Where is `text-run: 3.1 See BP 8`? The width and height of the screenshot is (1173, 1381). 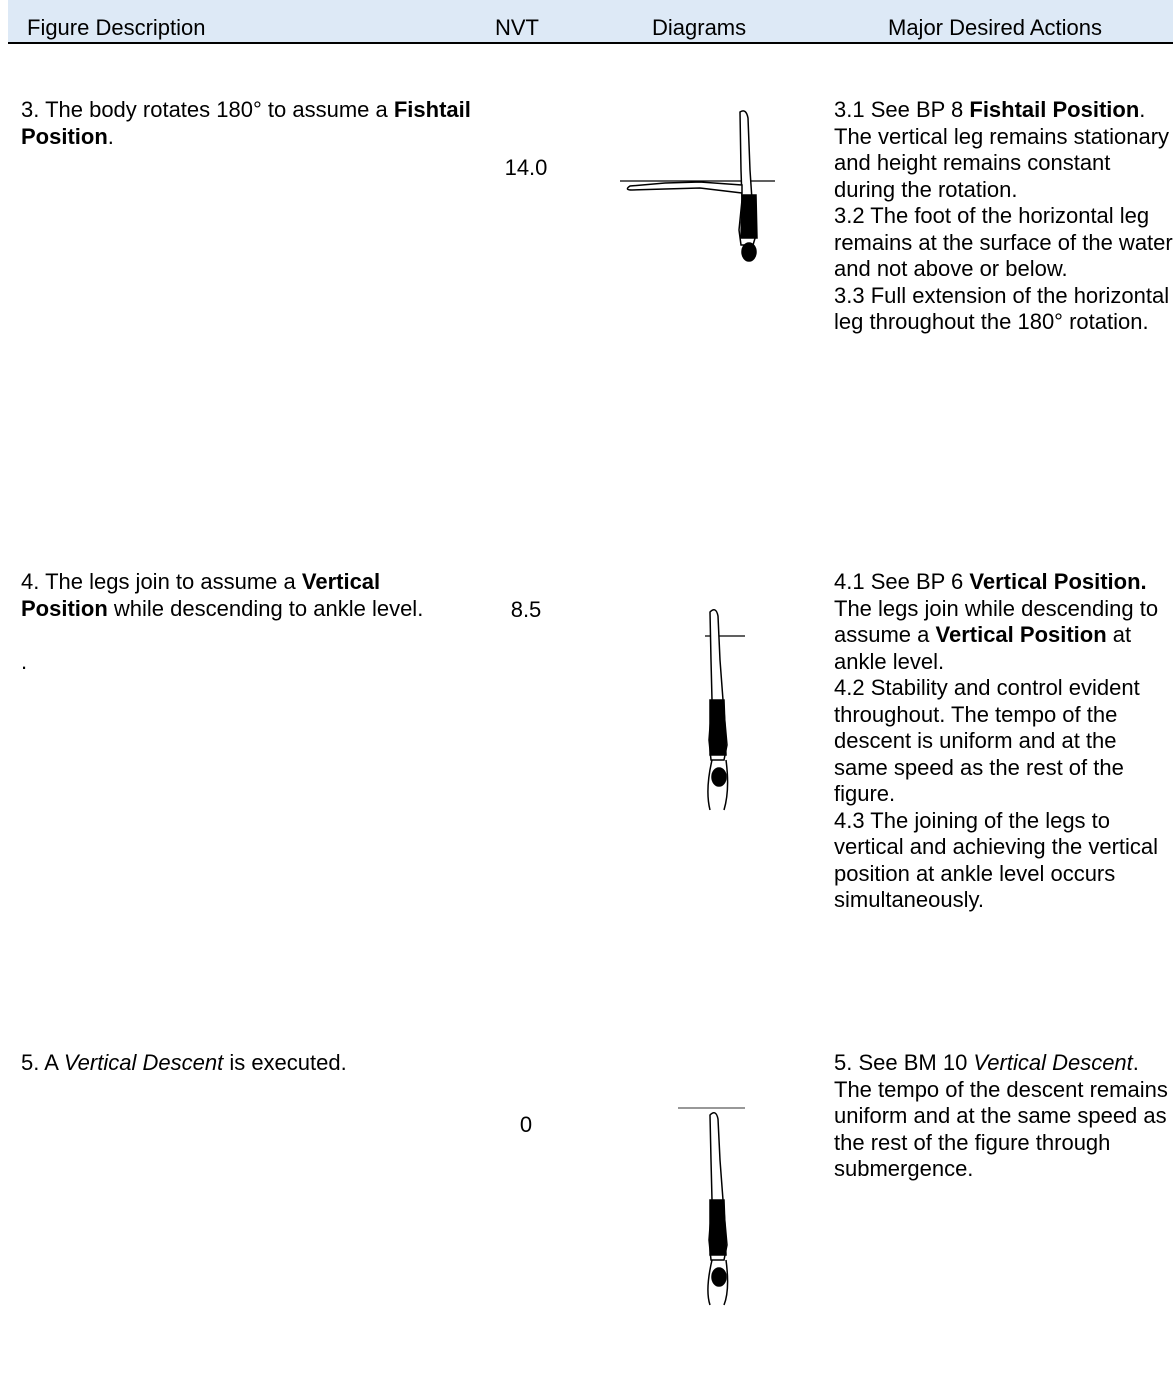
text-run: 3.1 See BP 8 is located at coordinates (902, 109).